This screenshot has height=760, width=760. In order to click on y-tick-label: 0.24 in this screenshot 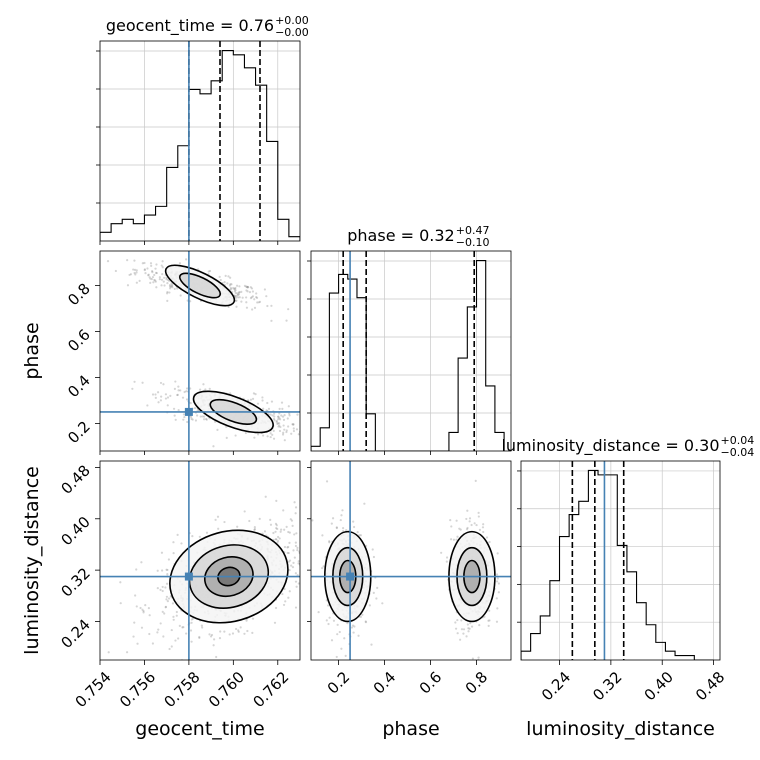, I will do `click(75, 634)`.